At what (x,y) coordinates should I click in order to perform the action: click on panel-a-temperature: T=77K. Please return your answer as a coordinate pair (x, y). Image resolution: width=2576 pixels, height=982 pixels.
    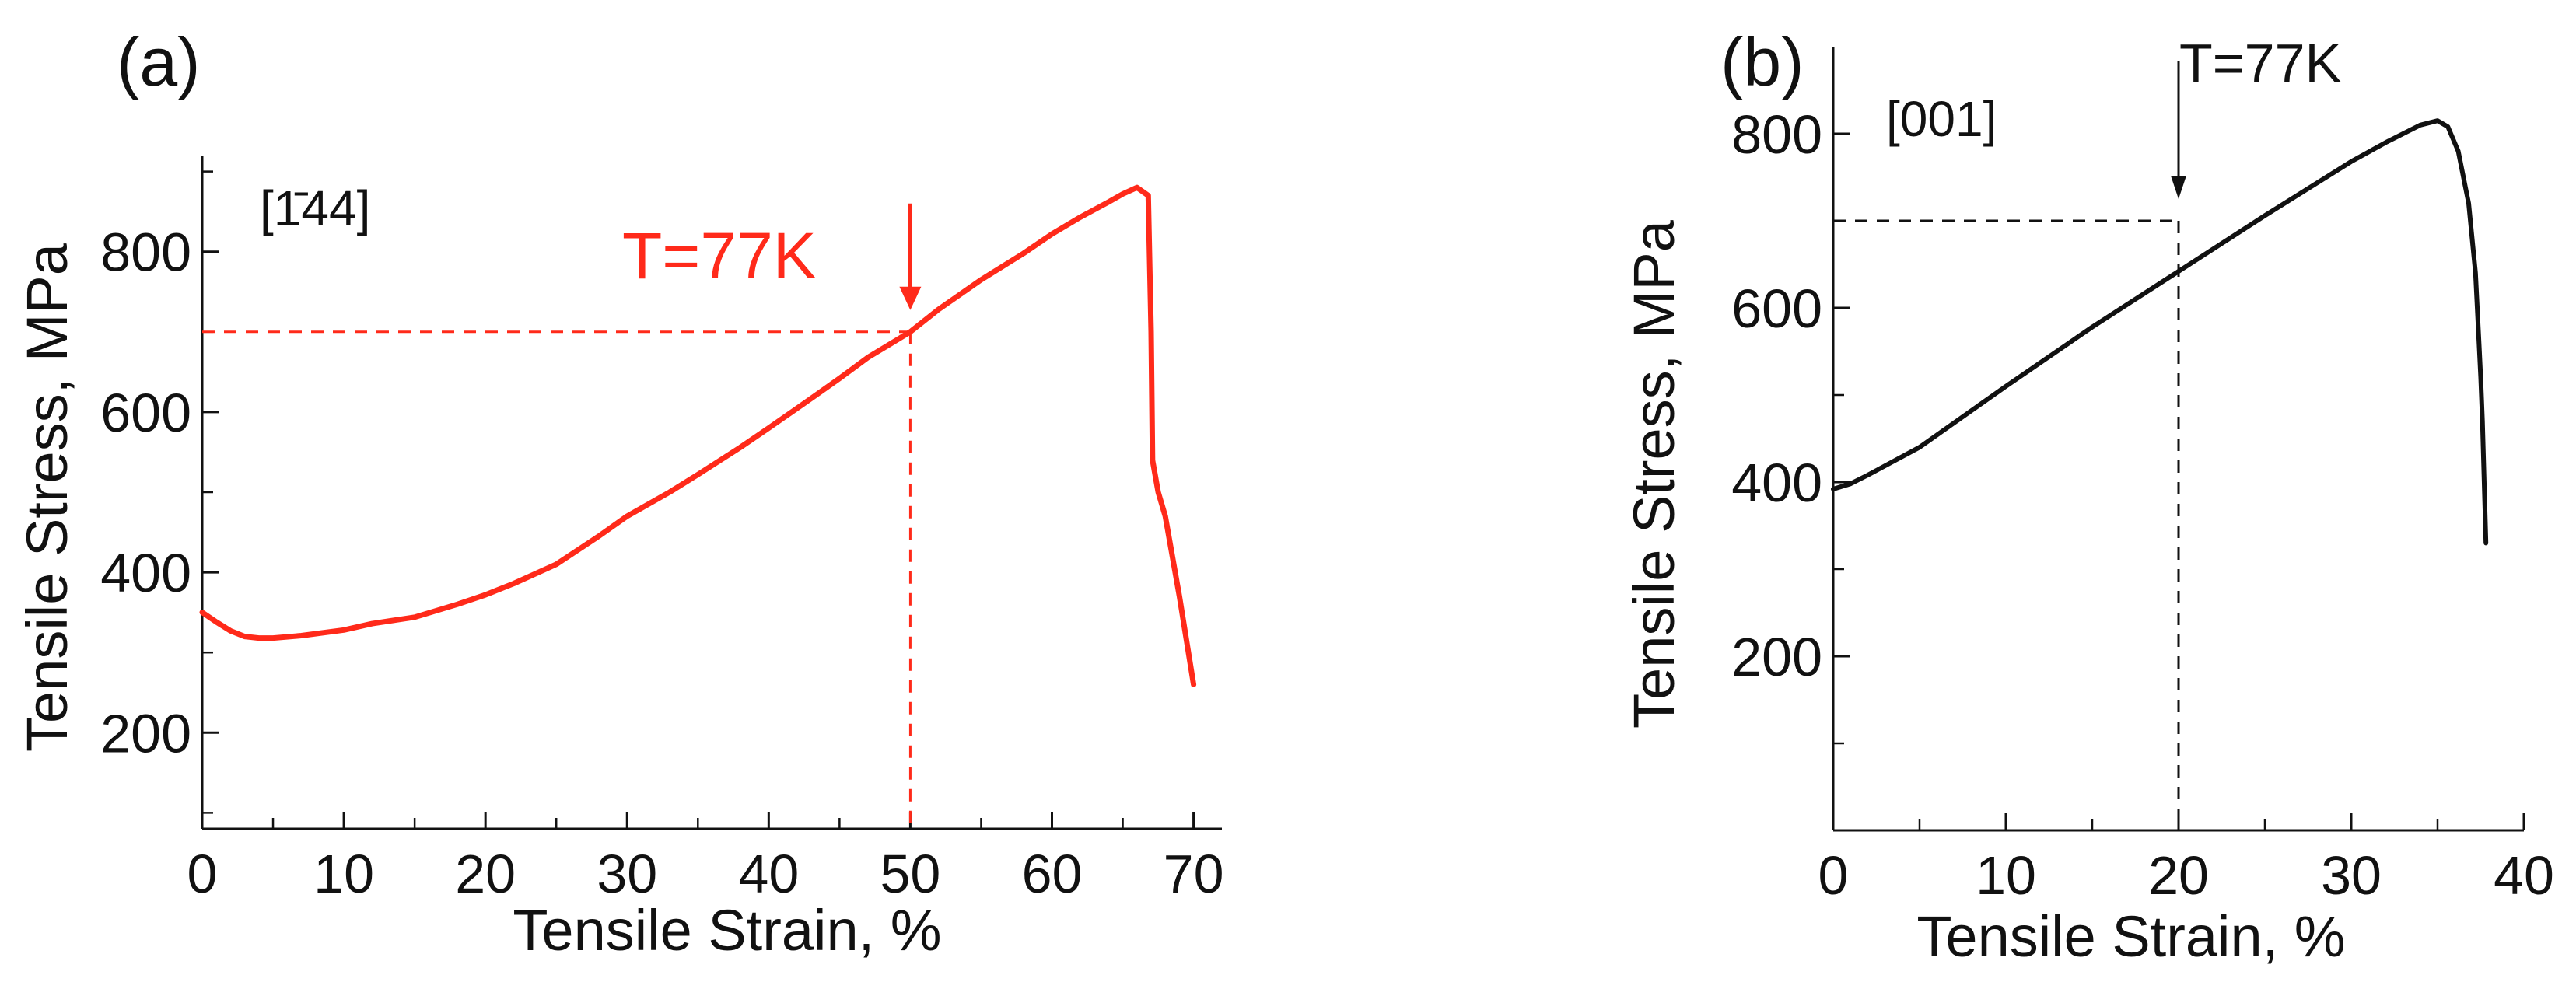
    Looking at the image, I should click on (720, 255).